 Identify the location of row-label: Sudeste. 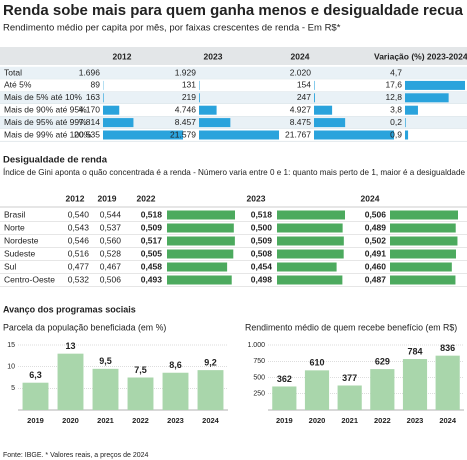
(19, 253).